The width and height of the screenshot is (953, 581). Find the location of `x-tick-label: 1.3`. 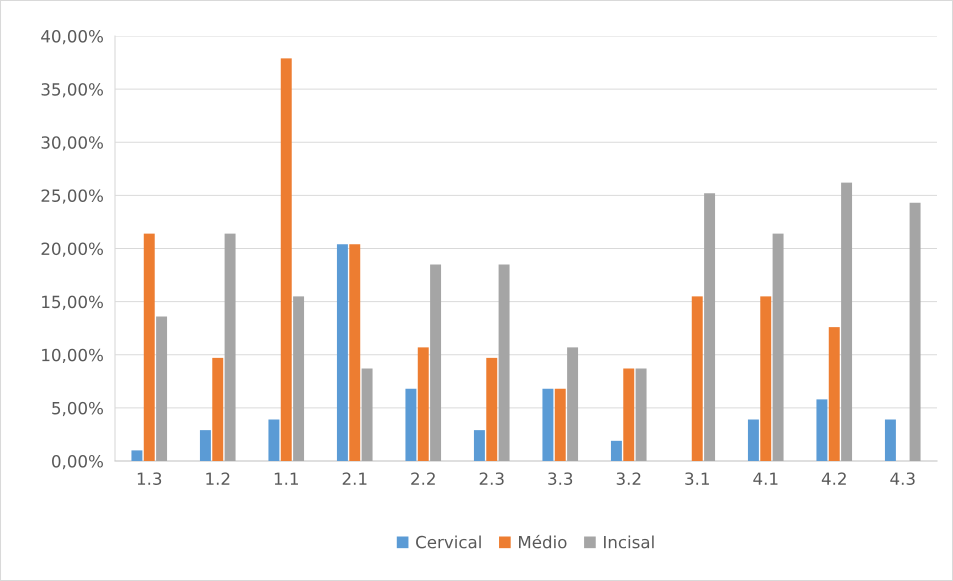

x-tick-label: 1.3 is located at coordinates (150, 479).